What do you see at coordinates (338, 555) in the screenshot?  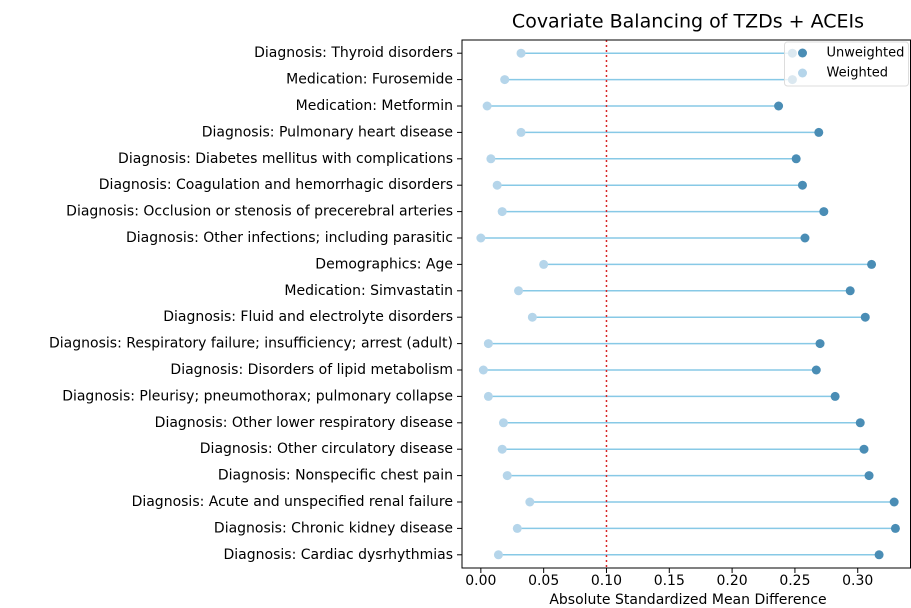 I see `y-tick-label: Diagnosis: Cardiac dysrhythmias` at bounding box center [338, 555].